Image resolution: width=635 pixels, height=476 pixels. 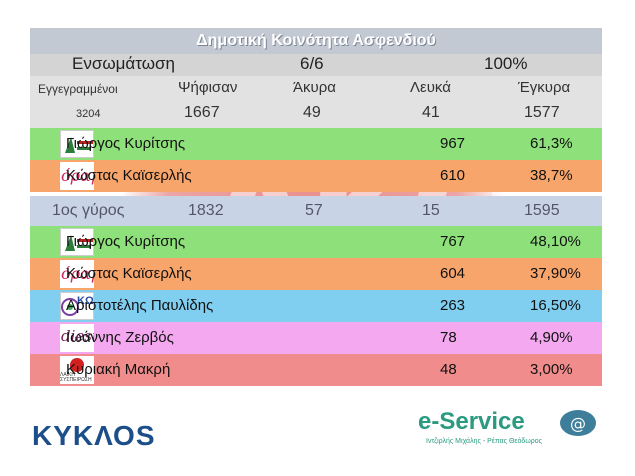 What do you see at coordinates (544, 87) in the screenshot?
I see `header-valid: Έγκυρα` at bounding box center [544, 87].